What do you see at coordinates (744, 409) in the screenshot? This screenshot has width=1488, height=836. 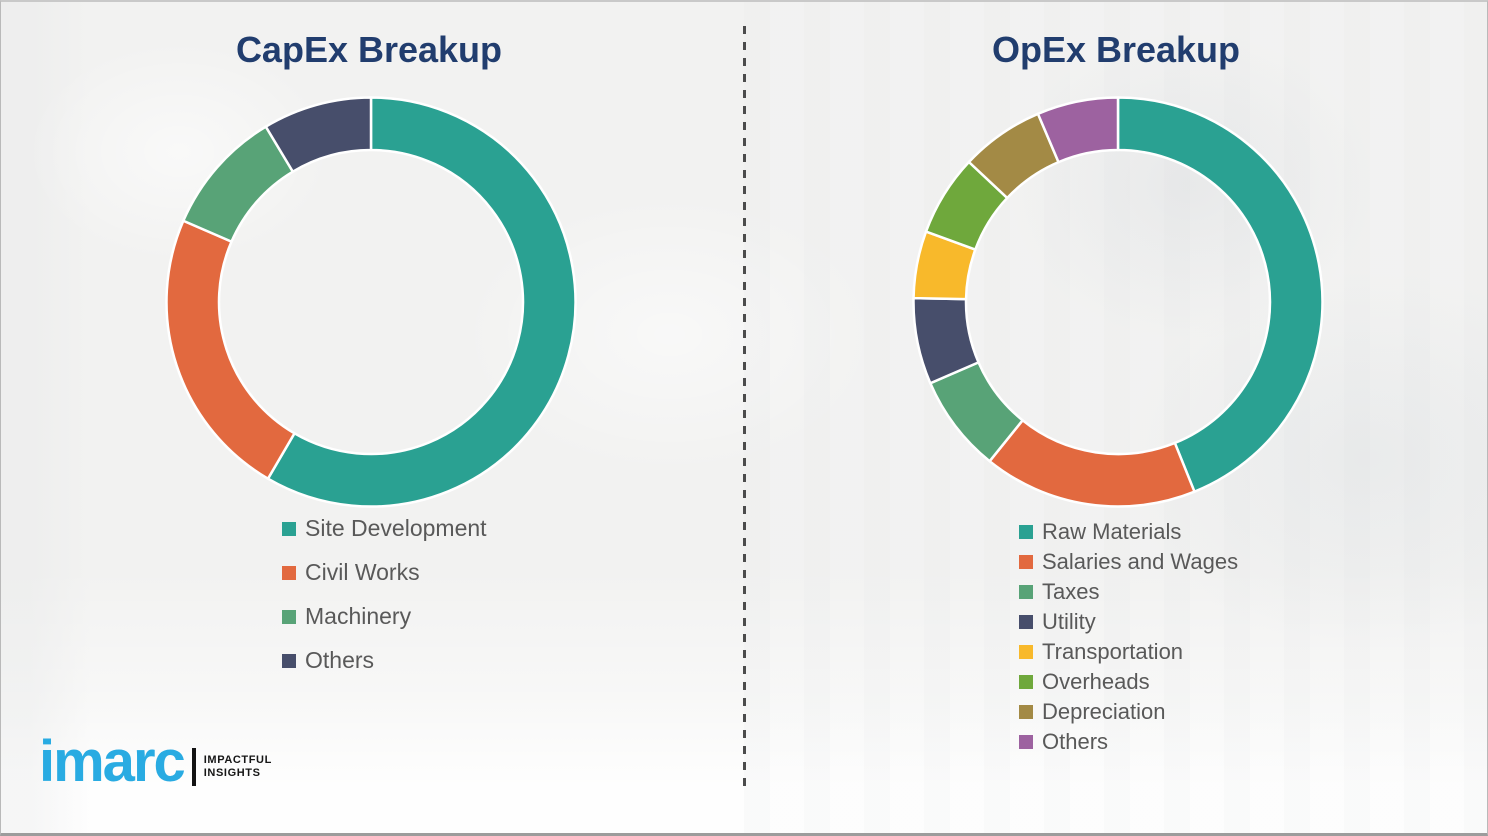 I see `dashed-divider-line` at bounding box center [744, 409].